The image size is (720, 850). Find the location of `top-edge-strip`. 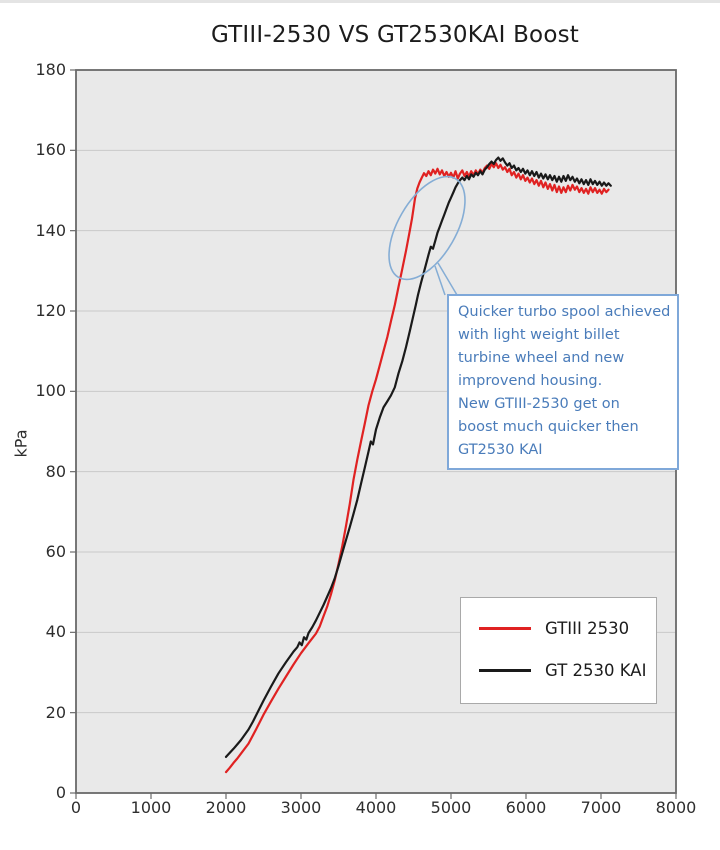

top-edge-strip is located at coordinates (360, 1).